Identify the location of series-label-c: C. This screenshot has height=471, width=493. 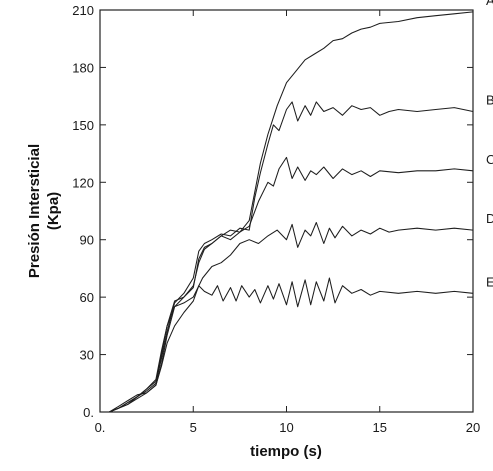
(489, 159).